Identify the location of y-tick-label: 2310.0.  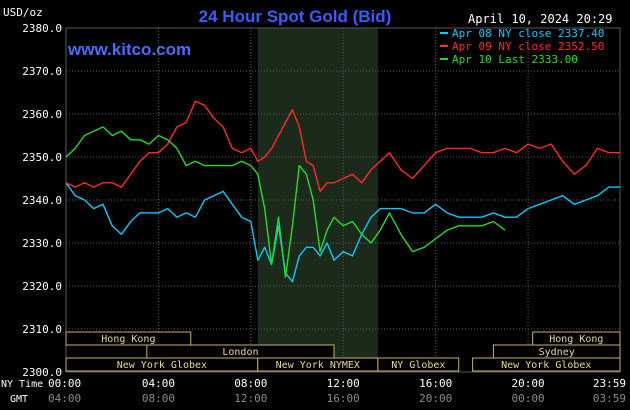
(42, 329).